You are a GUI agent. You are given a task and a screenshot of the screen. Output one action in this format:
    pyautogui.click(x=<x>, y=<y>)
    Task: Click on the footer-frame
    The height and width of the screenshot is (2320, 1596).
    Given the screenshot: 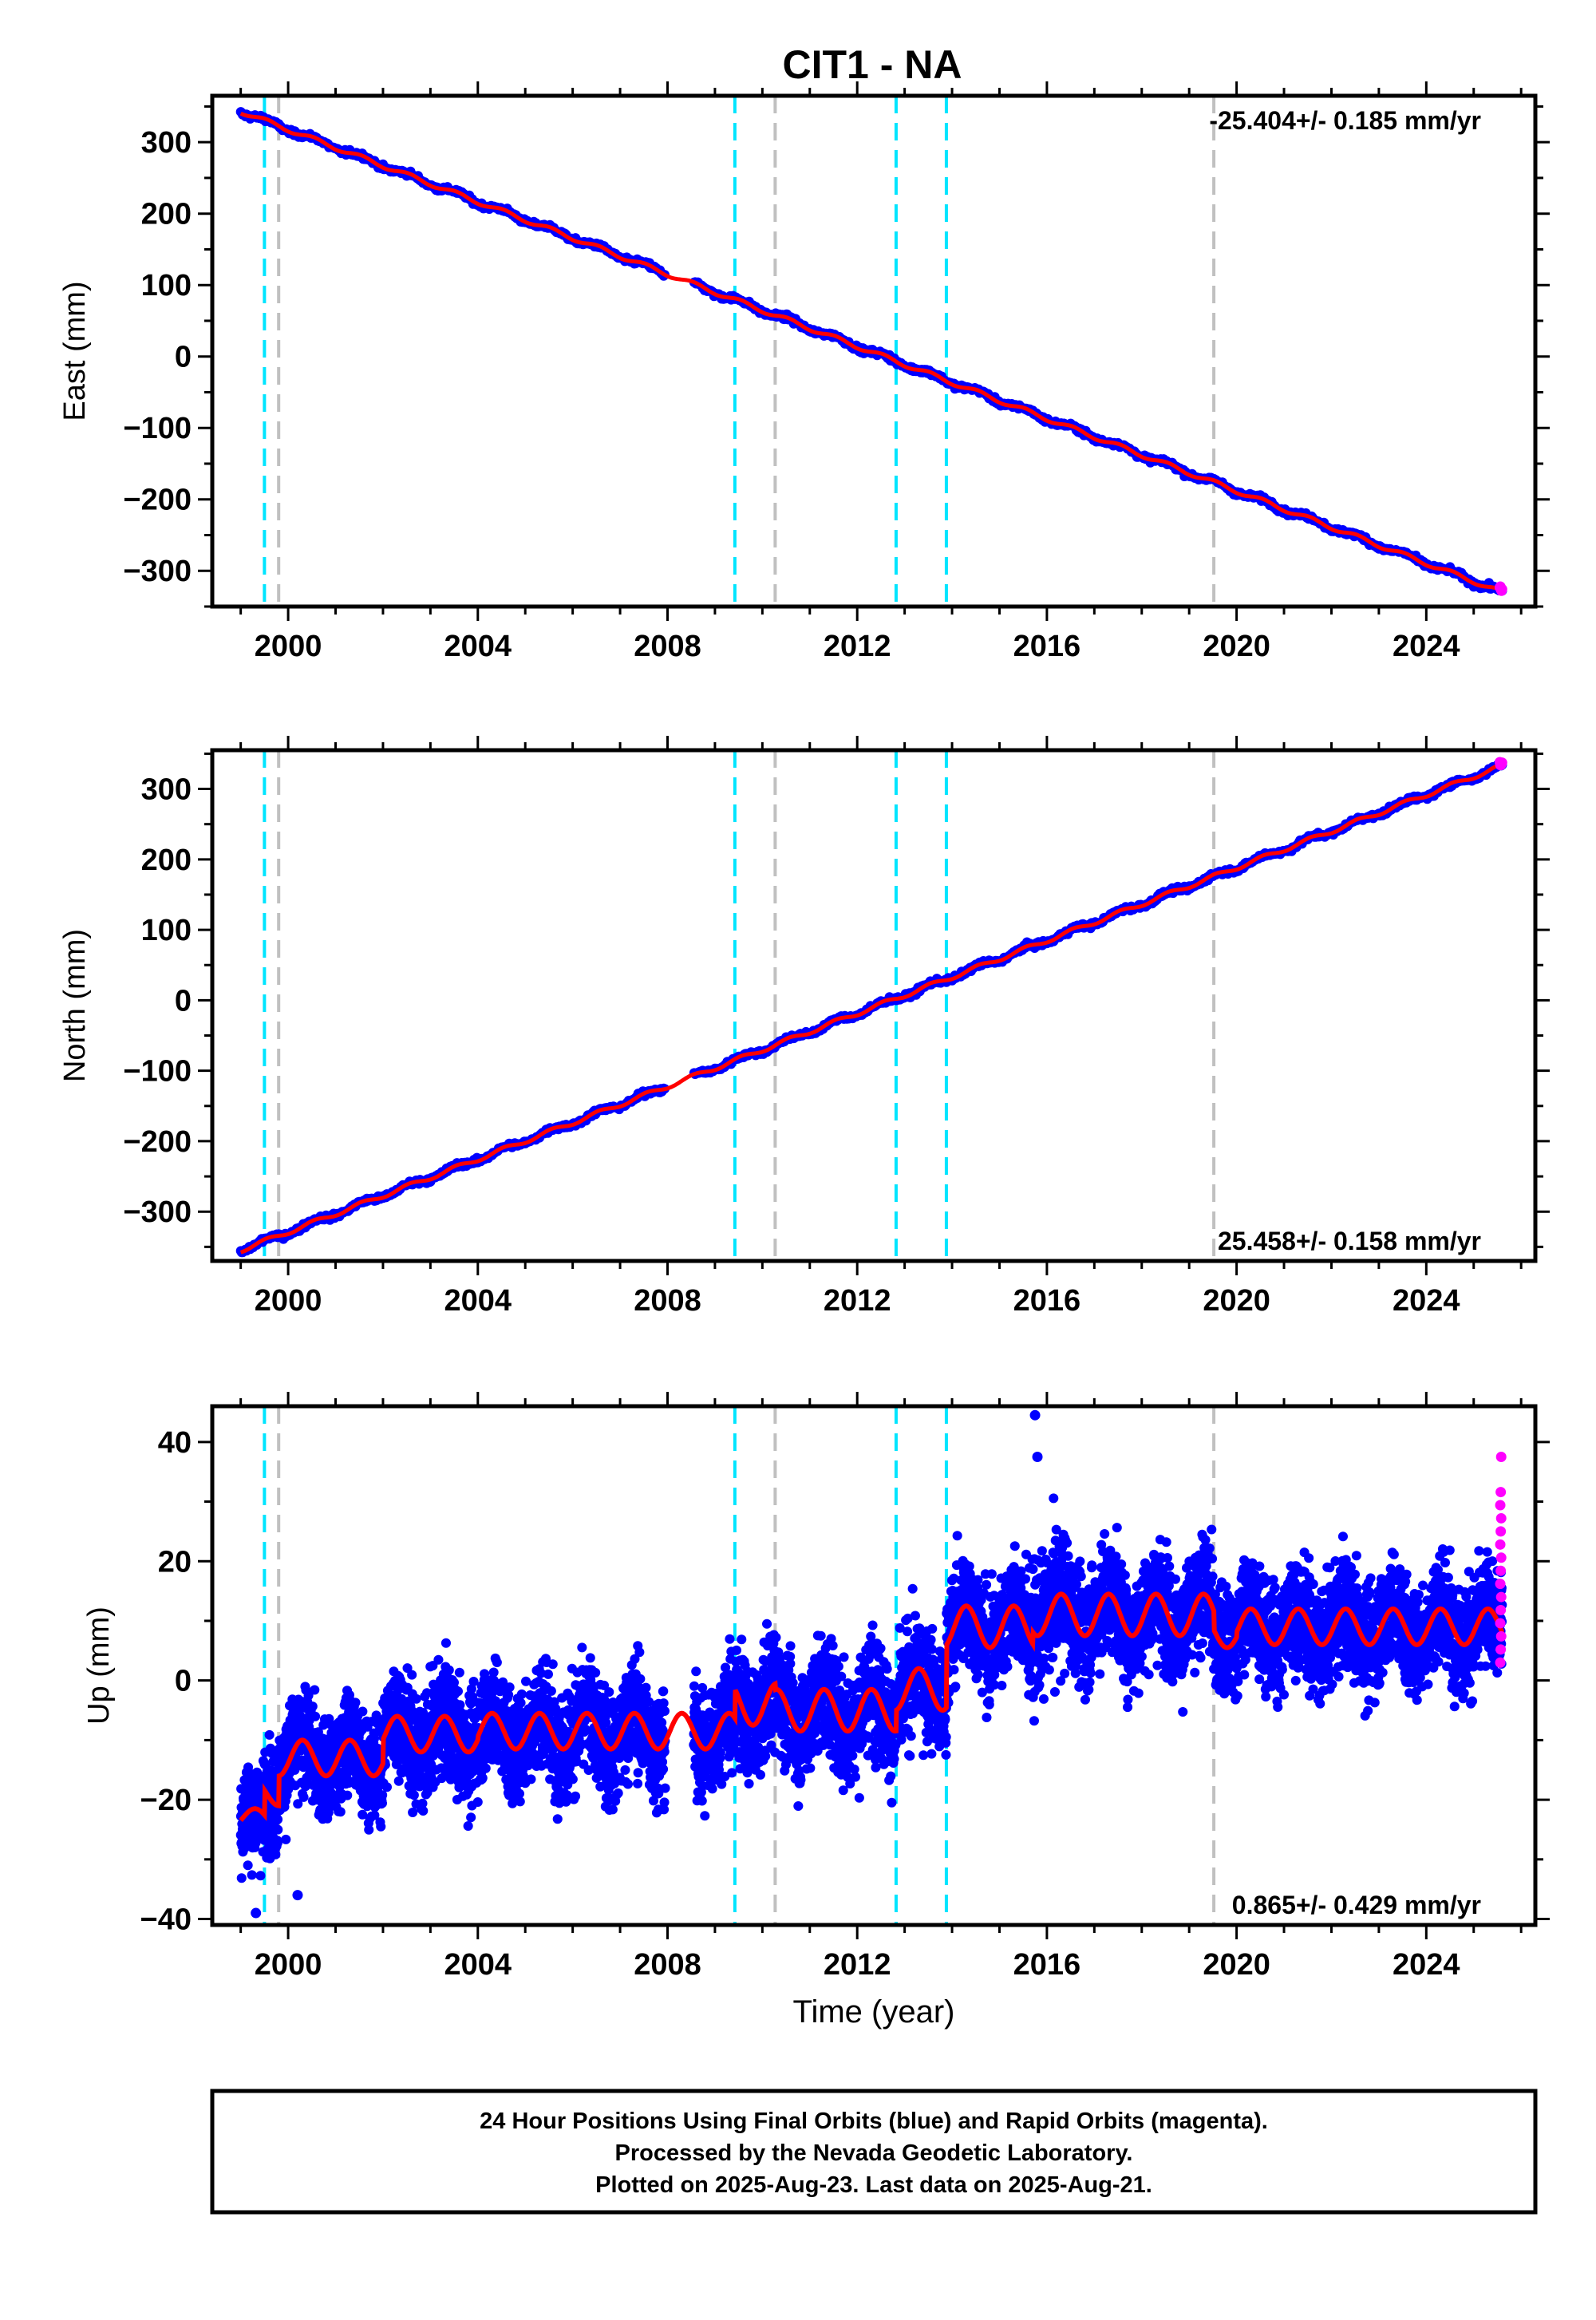 What is the action you would take?
    pyautogui.click(x=874, y=2152)
    